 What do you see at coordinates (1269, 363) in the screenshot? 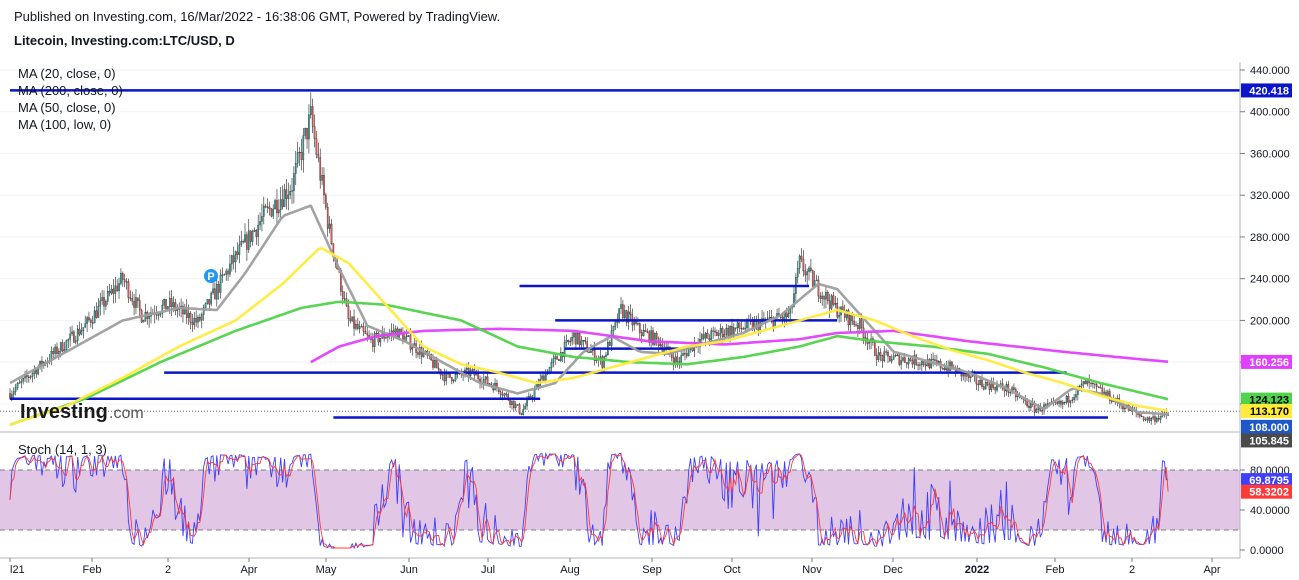
I see `badge-label: 160.256` at bounding box center [1269, 363].